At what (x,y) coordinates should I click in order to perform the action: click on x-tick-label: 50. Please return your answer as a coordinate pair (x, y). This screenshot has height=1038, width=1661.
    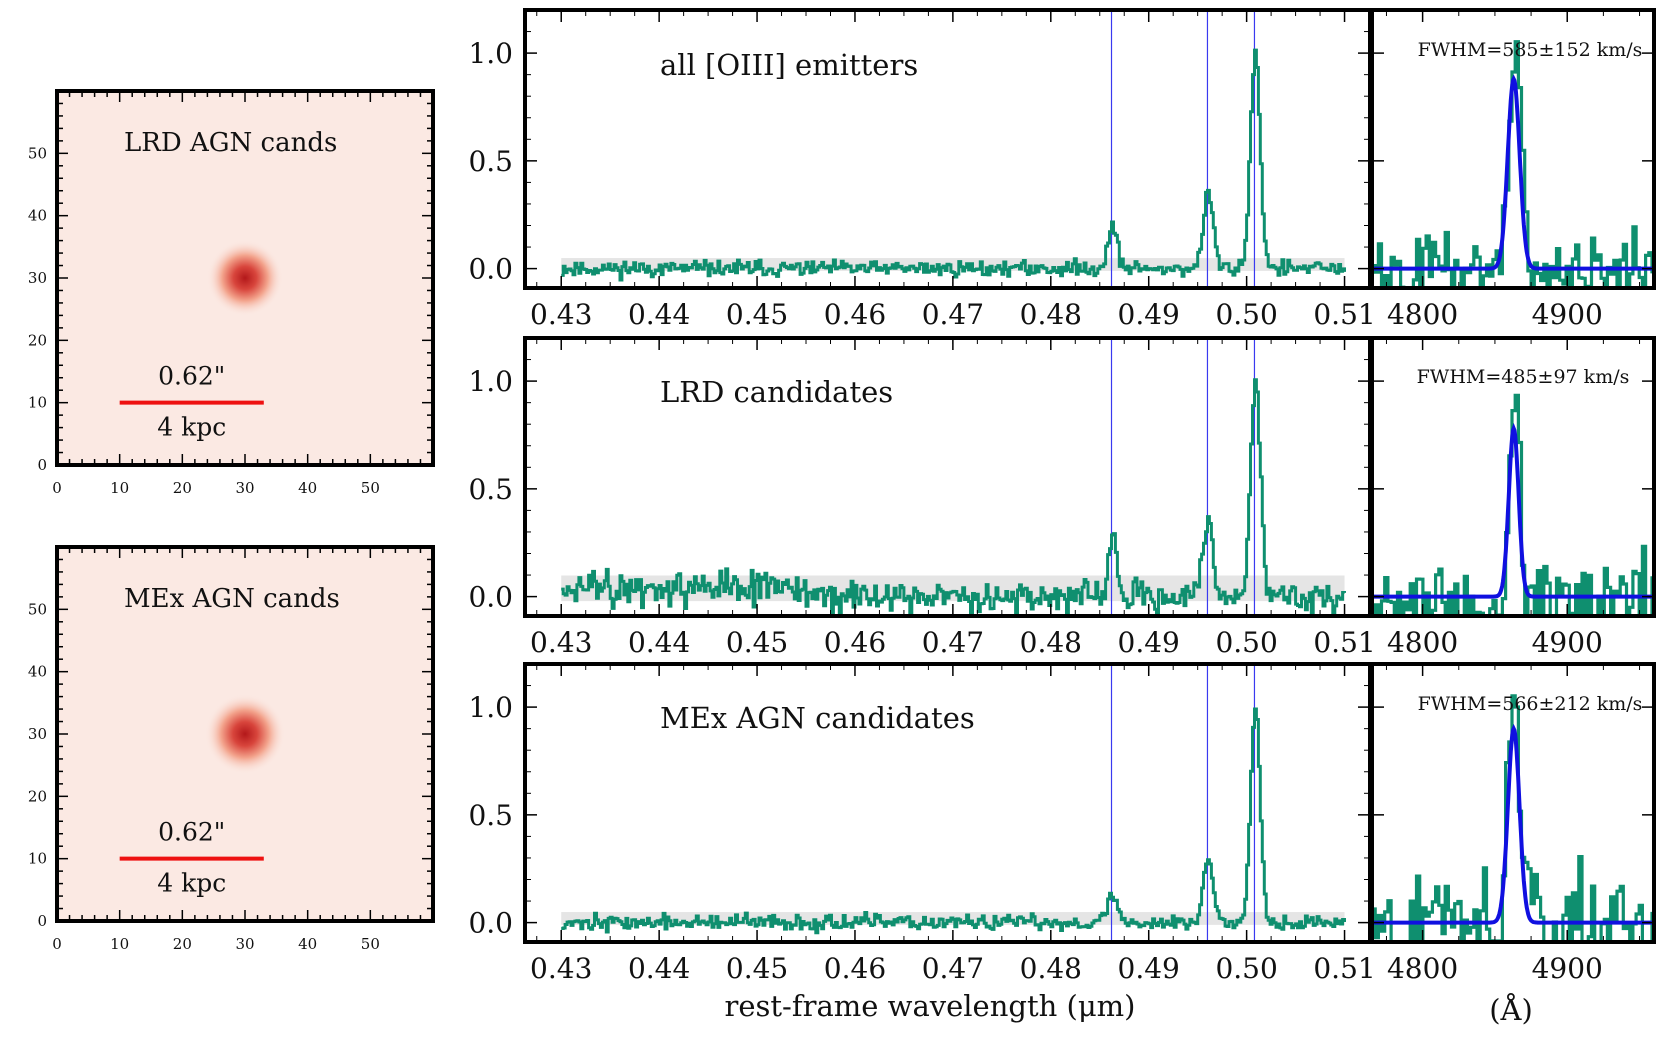
    Looking at the image, I should click on (370, 488).